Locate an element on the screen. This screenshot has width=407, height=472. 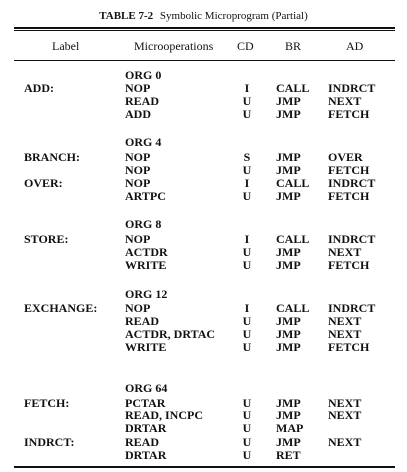
cell-label: BRANCH: is located at coordinates (52, 157).